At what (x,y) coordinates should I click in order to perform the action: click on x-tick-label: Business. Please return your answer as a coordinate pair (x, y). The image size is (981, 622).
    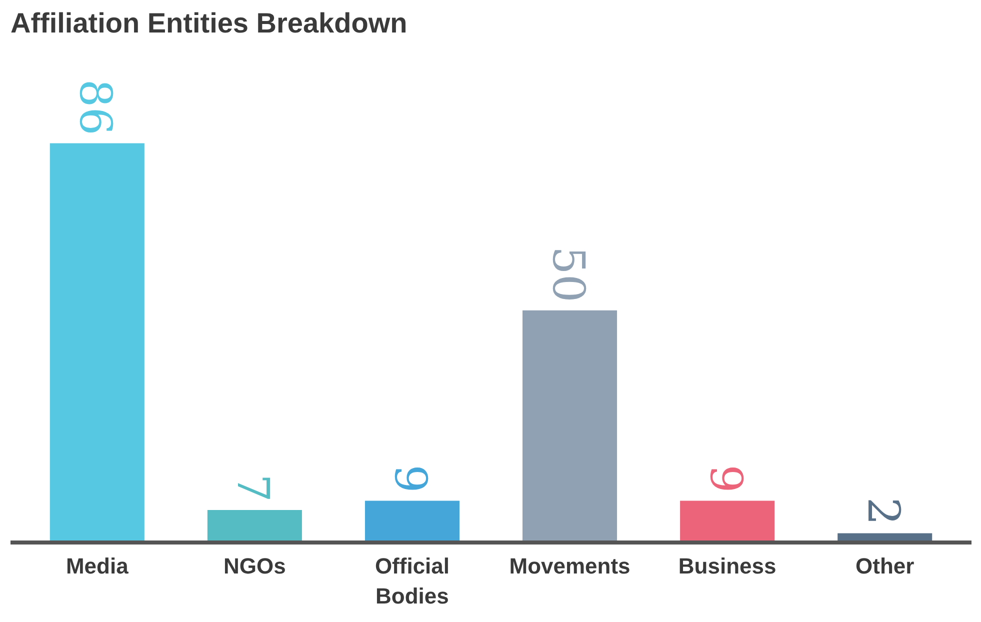
    Looking at the image, I should click on (727, 566).